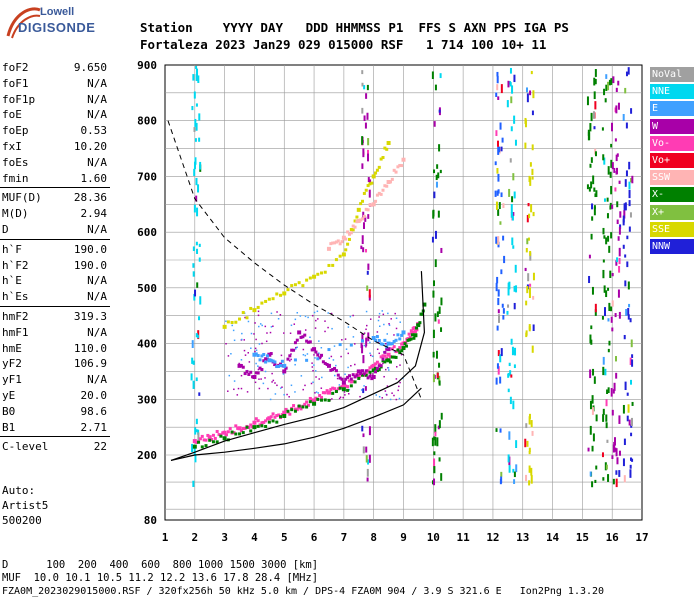  Describe the element at coordinates (22, 198) in the screenshot. I see `param-name: MUF(D)` at that location.